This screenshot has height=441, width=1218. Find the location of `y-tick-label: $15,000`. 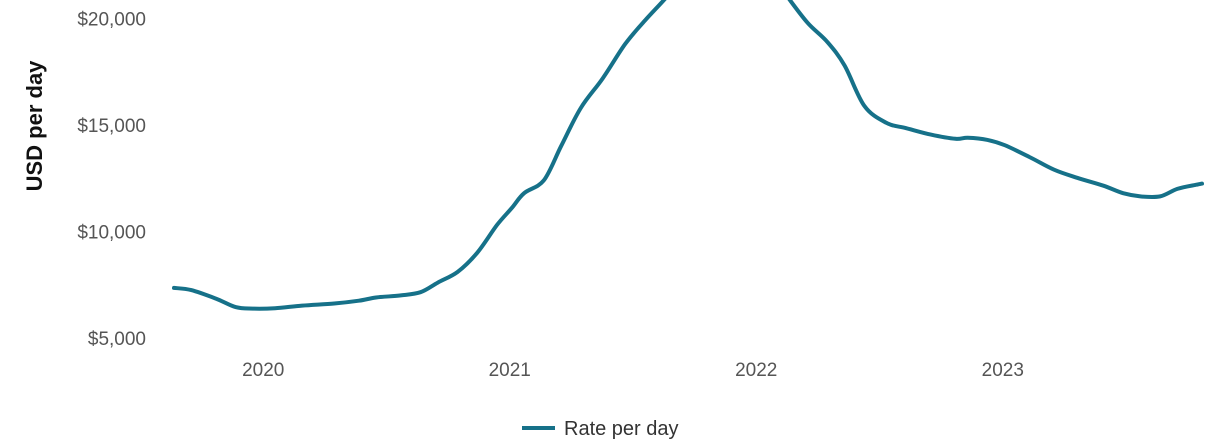

y-tick-label: $15,000 is located at coordinates (111, 126).